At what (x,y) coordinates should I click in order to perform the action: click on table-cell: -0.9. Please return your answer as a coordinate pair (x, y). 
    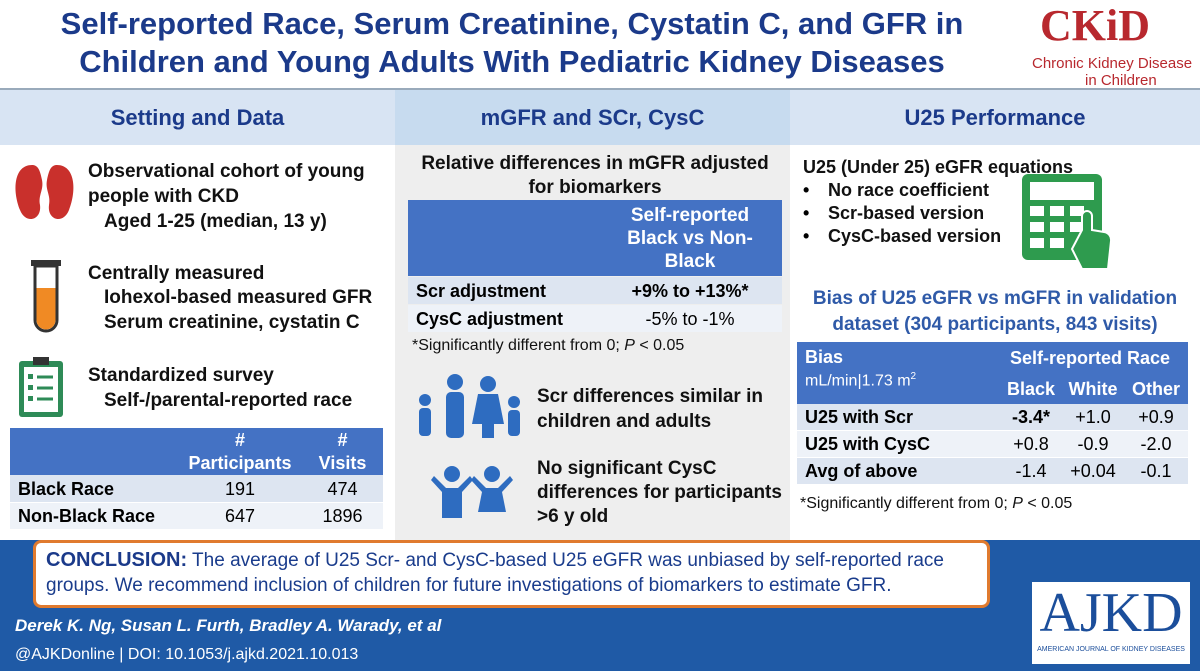
    Looking at the image, I should click on (1093, 444).